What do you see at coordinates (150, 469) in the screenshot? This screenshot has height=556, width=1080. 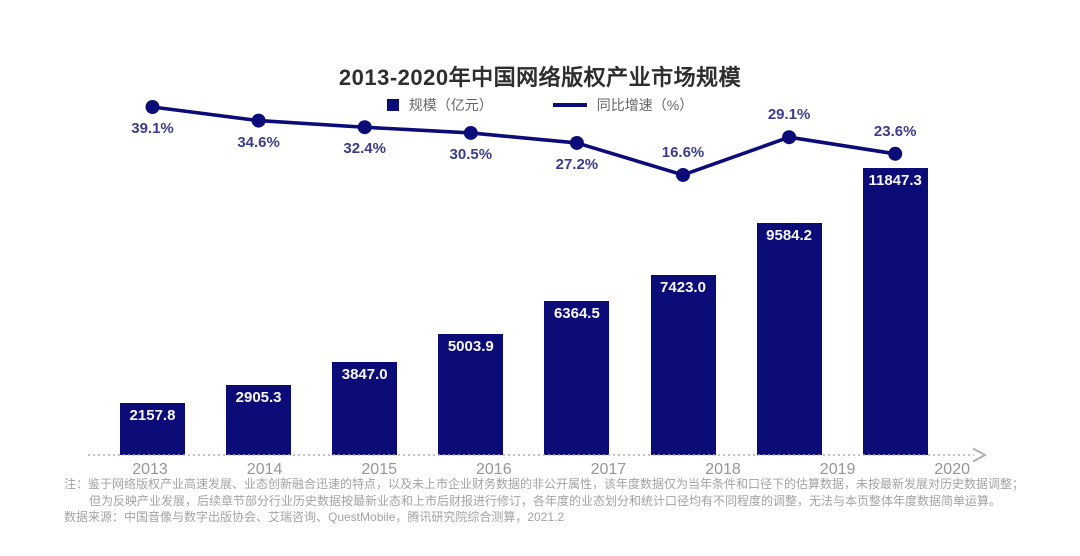 I see `x-axis-label-2013: 2013` at bounding box center [150, 469].